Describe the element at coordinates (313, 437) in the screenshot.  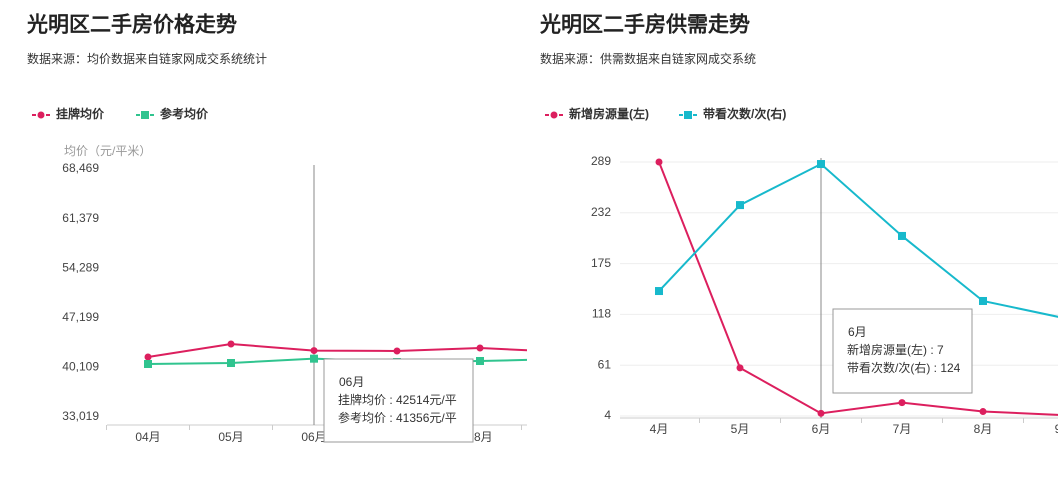
I see `x-tick-label: 06月` at that location.